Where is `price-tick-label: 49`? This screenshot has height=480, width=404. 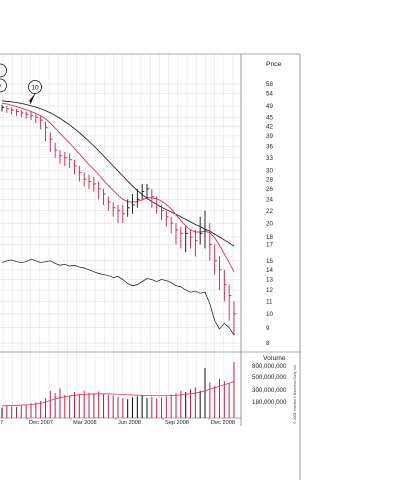 price-tick-label: 49 is located at coordinates (269, 106).